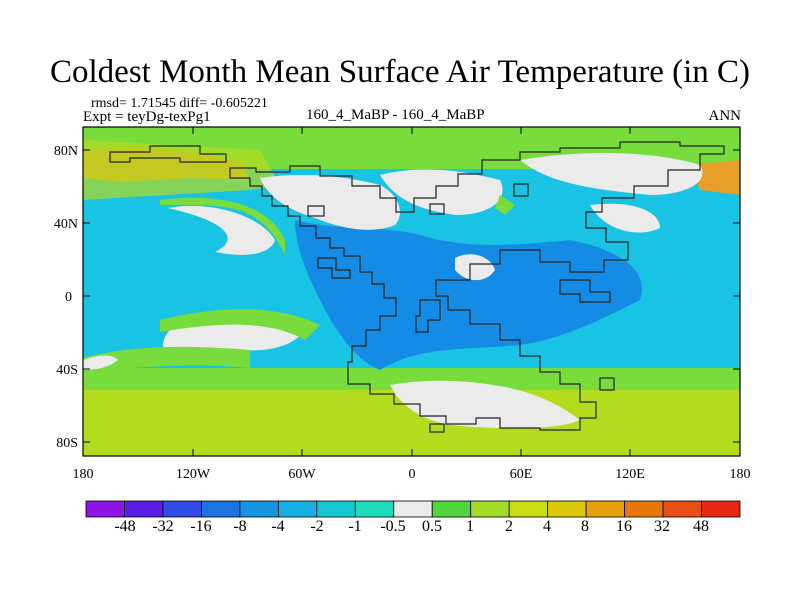 This screenshot has height=600, width=800. I want to click on colorbar-label: 32, so click(662, 526).